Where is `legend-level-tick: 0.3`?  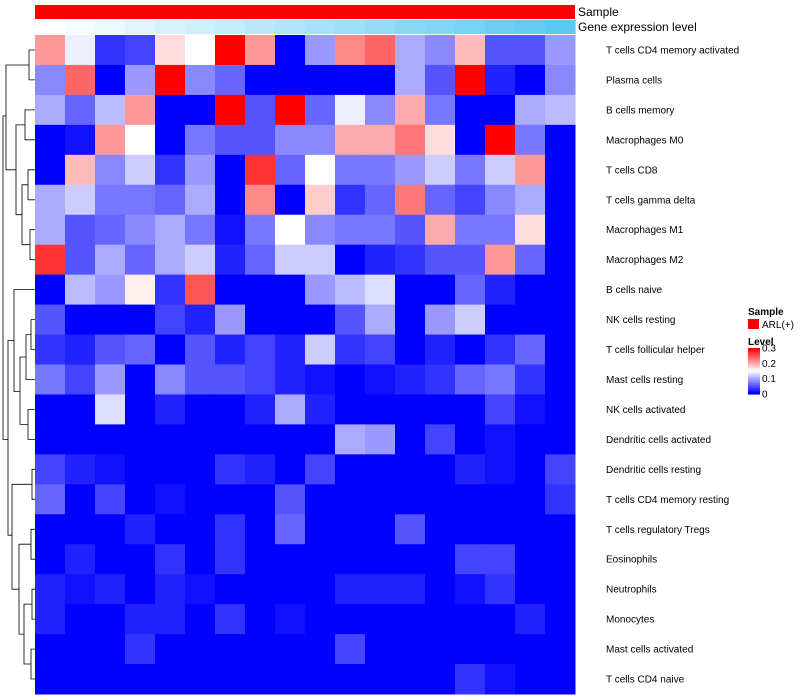
legend-level-tick: 0.3 is located at coordinates (769, 349).